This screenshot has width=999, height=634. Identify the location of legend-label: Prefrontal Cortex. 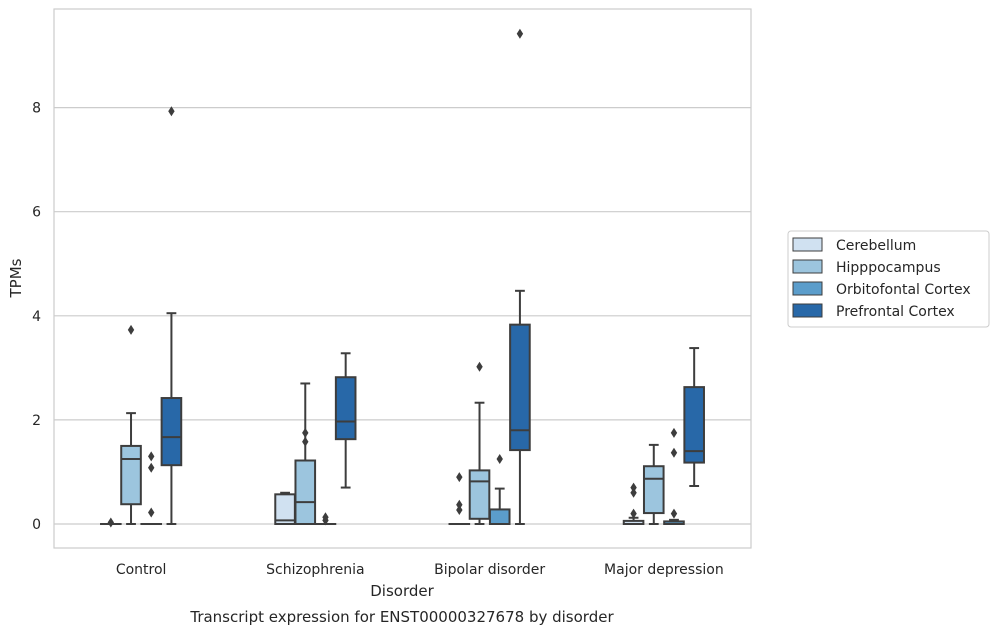
(895, 312).